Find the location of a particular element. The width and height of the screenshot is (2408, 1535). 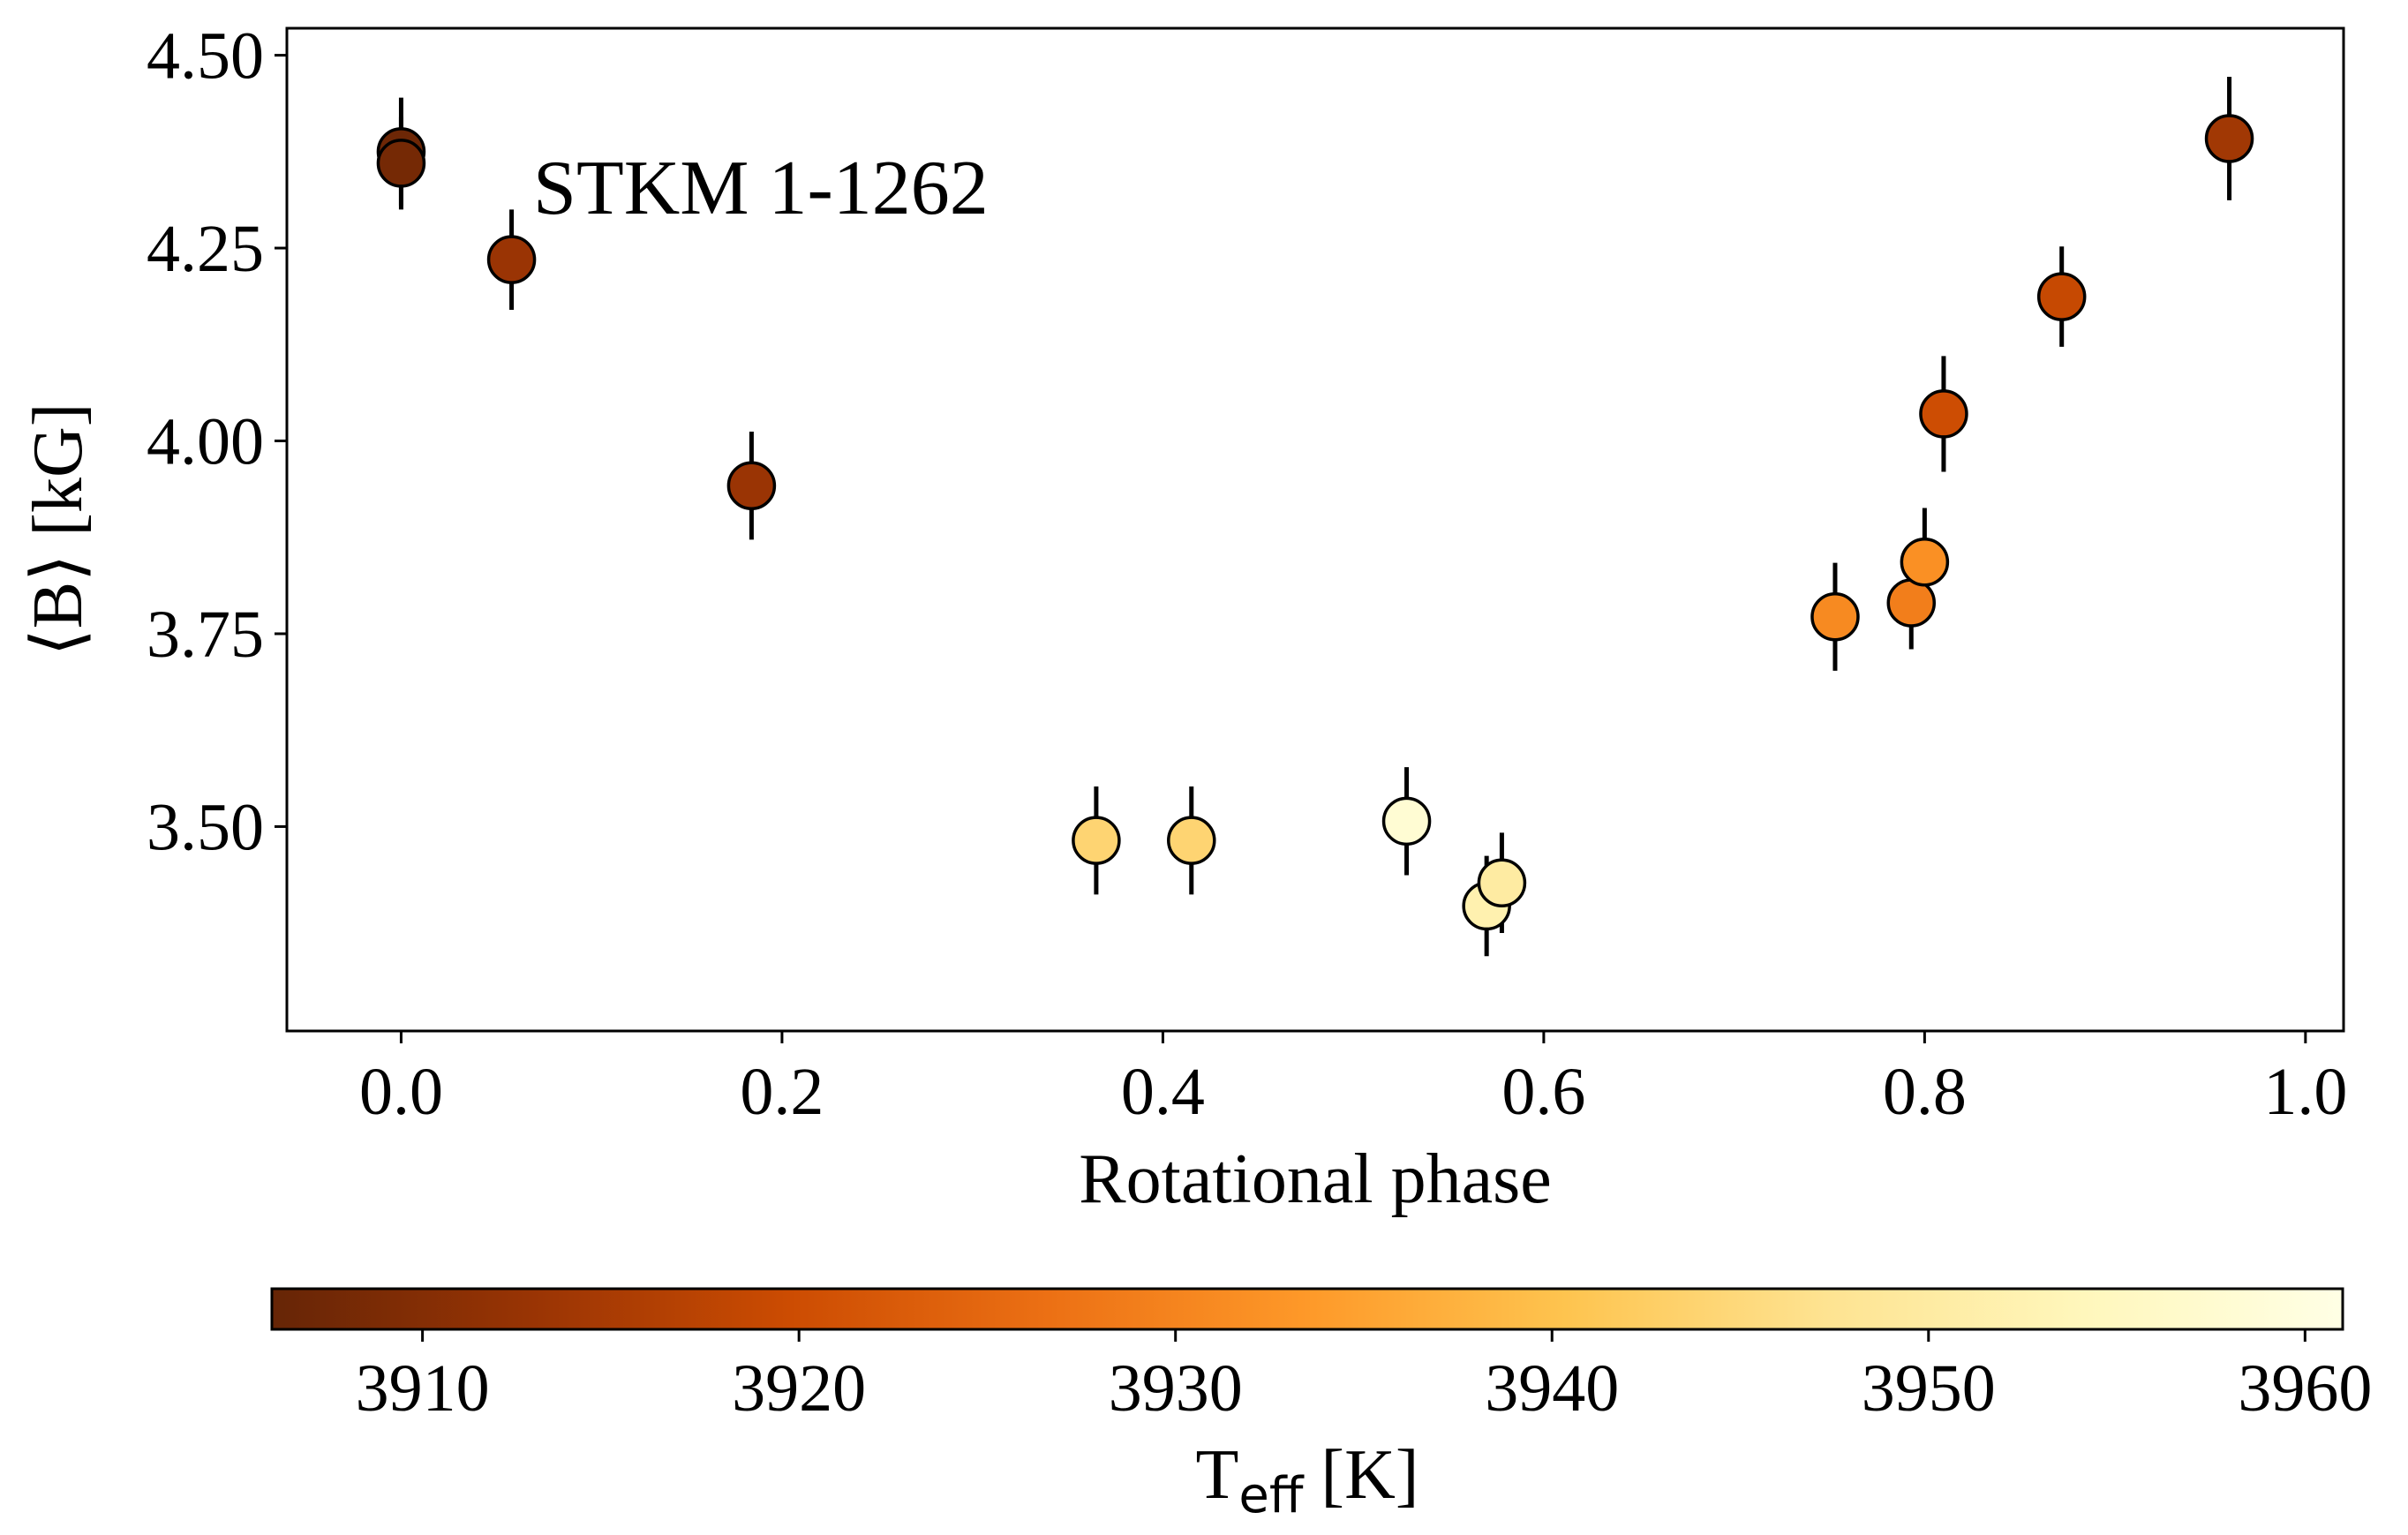

y-axis-title: ⟨B⟩ [kG] is located at coordinates (58, 530).